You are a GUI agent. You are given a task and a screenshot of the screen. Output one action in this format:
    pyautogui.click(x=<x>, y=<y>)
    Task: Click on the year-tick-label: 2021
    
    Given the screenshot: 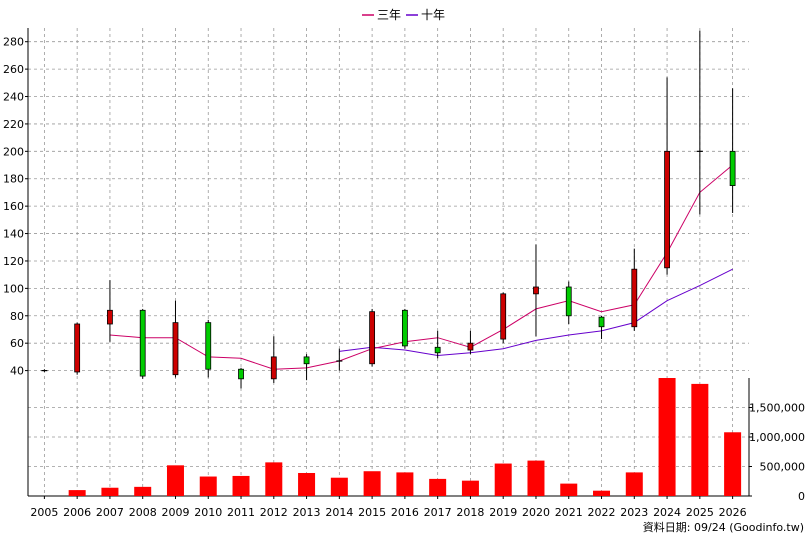 What is the action you would take?
    pyautogui.click(x=569, y=512)
    